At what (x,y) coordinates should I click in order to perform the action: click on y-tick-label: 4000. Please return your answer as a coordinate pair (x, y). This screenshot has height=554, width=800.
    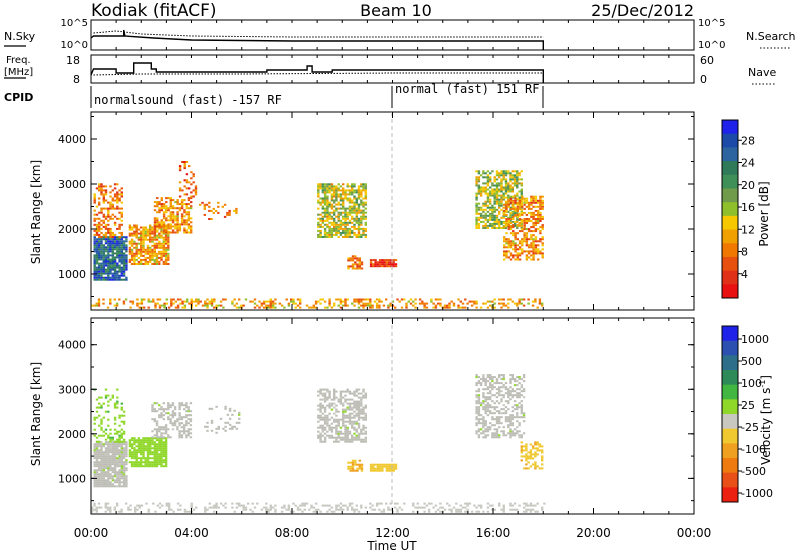
    Looking at the image, I should click on (72, 139).